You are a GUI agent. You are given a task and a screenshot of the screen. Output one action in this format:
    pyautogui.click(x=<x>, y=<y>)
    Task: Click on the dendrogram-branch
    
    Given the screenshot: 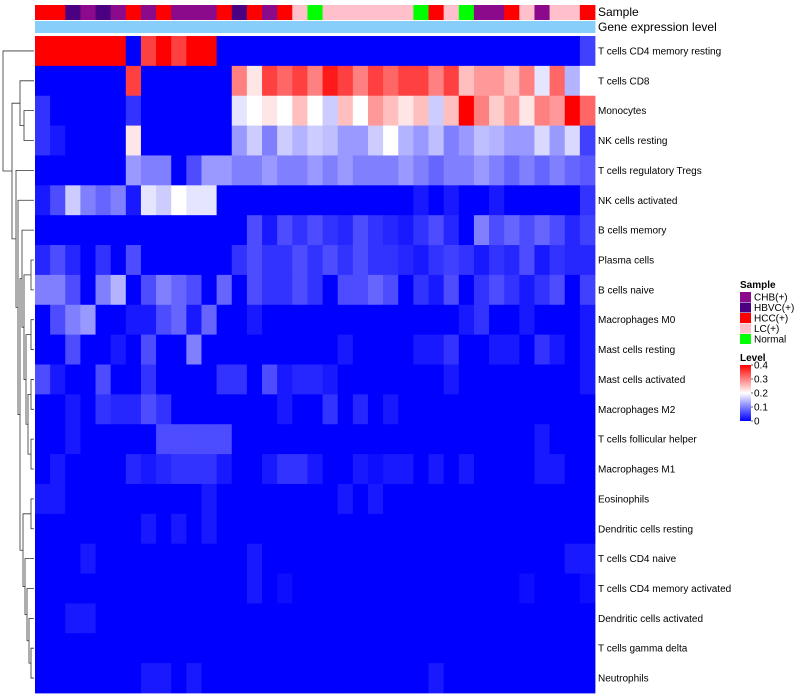 What is the action you would take?
    pyautogui.click(x=32, y=663)
    